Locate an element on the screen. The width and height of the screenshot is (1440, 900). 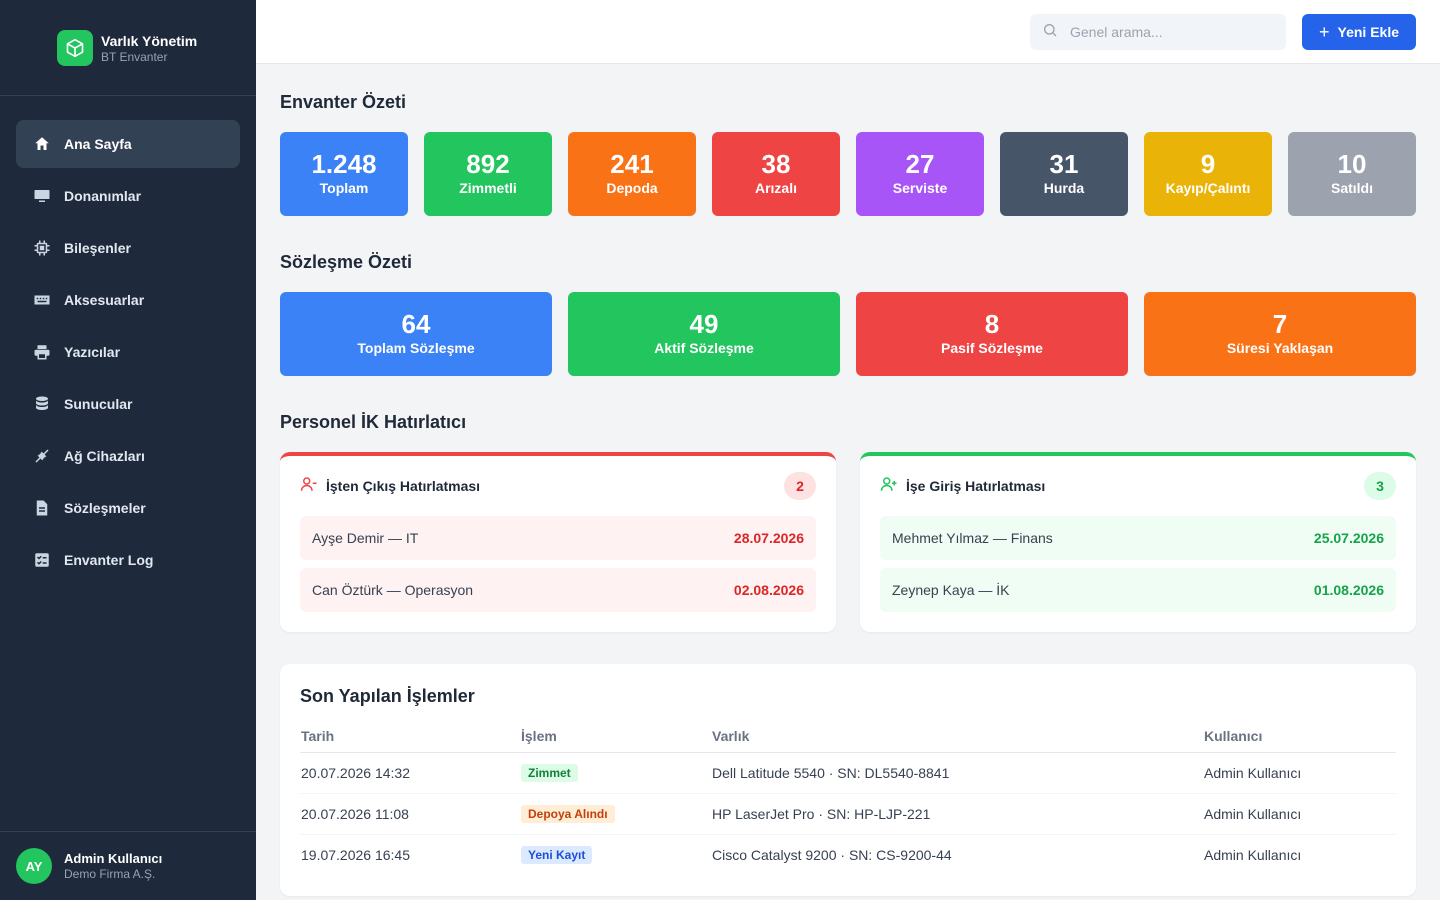
stat-card-zimmetli: 892 Zimmetli is located at coordinates (488, 174).